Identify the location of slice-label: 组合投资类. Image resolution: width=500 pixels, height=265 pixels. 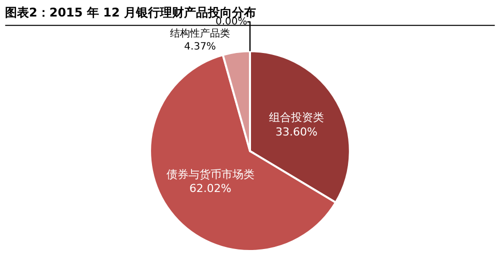
(296, 117).